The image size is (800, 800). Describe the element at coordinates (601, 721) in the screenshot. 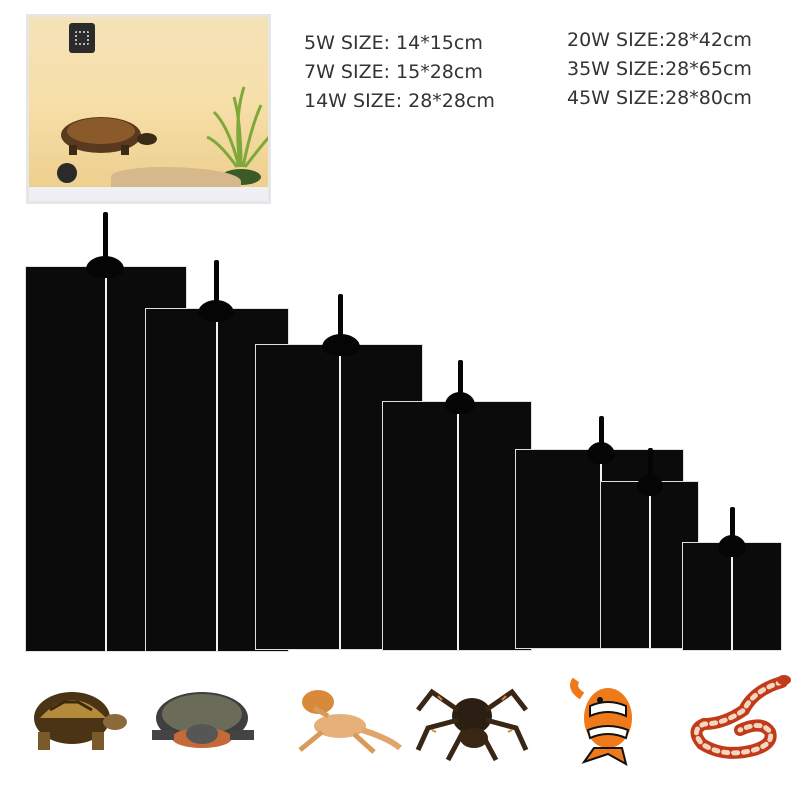

I see `clownfish-icon` at that location.